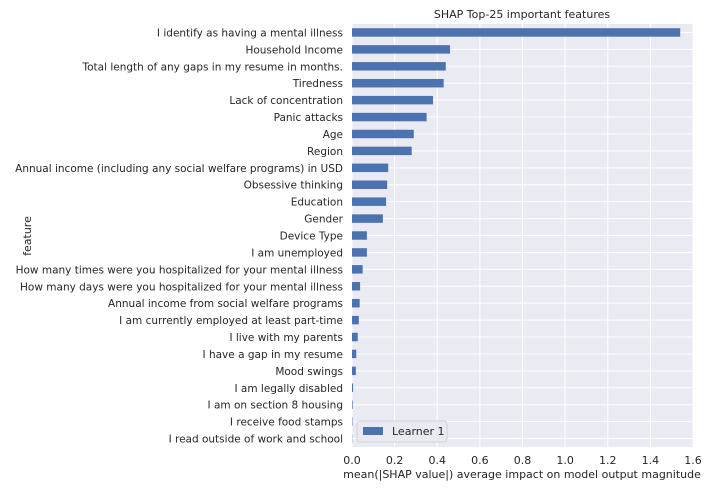 Image resolution: width=720 pixels, height=504 pixels. What do you see at coordinates (395, 460) in the screenshot?
I see `x-tick-label: 0.2` at bounding box center [395, 460].